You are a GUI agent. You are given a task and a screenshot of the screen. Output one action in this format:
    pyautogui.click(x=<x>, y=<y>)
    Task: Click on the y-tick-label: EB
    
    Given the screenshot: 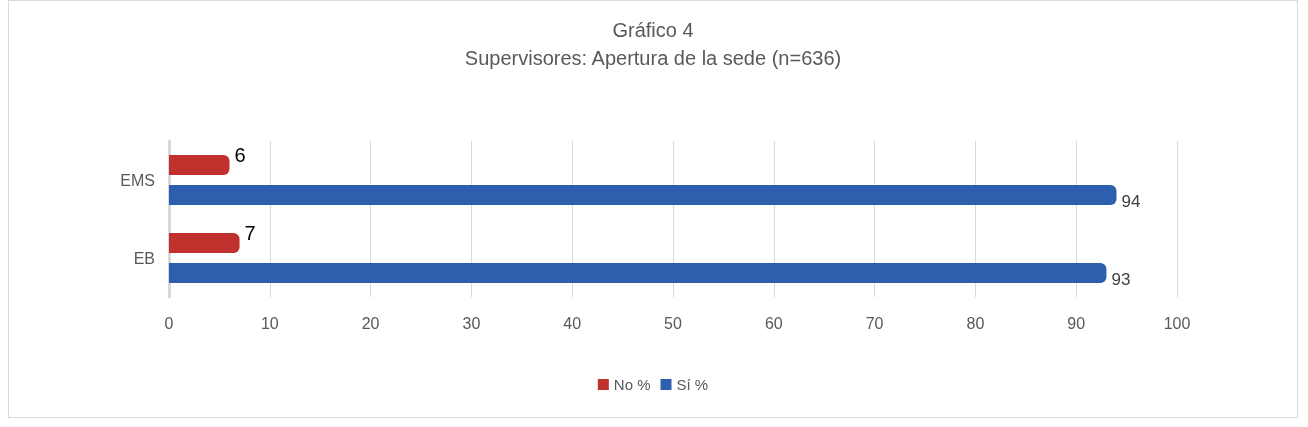 What is the action you would take?
    pyautogui.click(x=144, y=258)
    